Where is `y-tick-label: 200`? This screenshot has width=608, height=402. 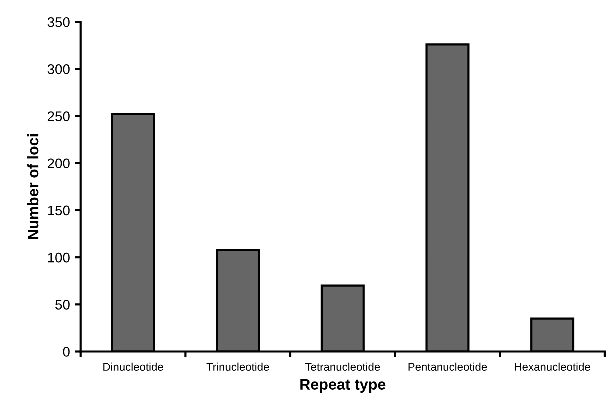
y-tick-label: 200 is located at coordinates (59, 163).